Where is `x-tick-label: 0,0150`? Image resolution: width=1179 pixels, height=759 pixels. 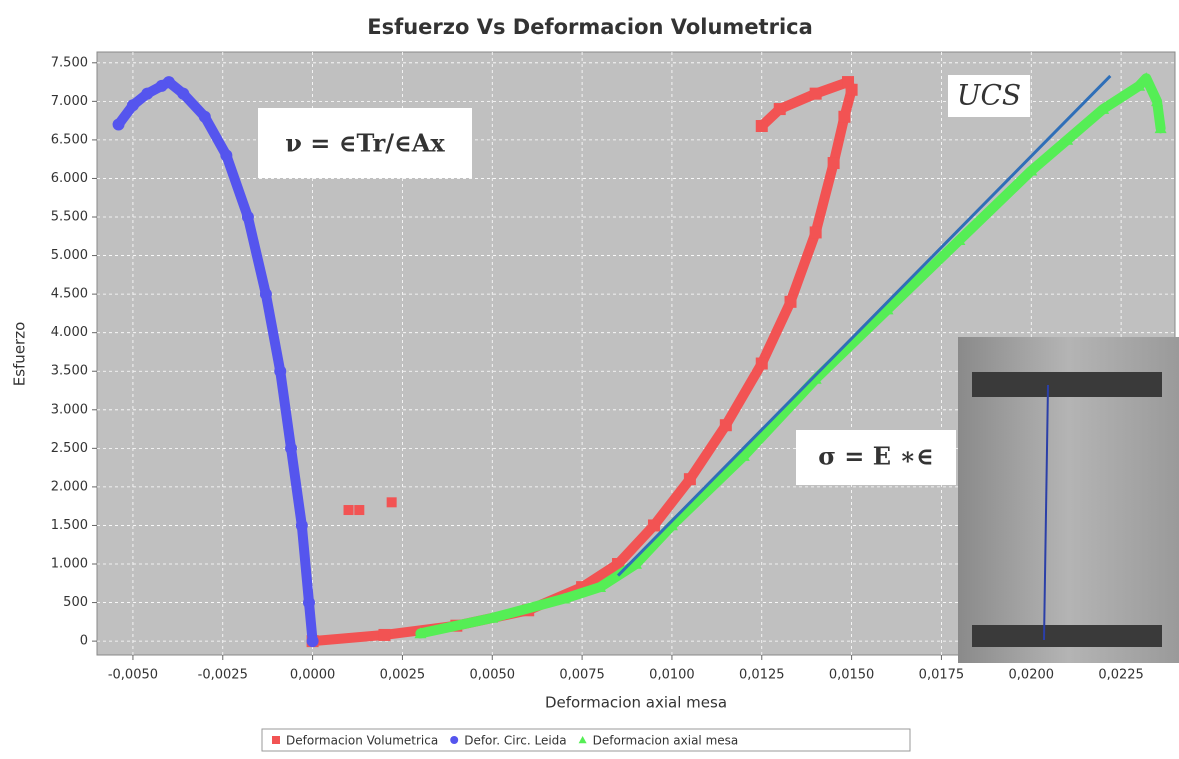 x-tick-label: 0,0150 is located at coordinates (852, 675).